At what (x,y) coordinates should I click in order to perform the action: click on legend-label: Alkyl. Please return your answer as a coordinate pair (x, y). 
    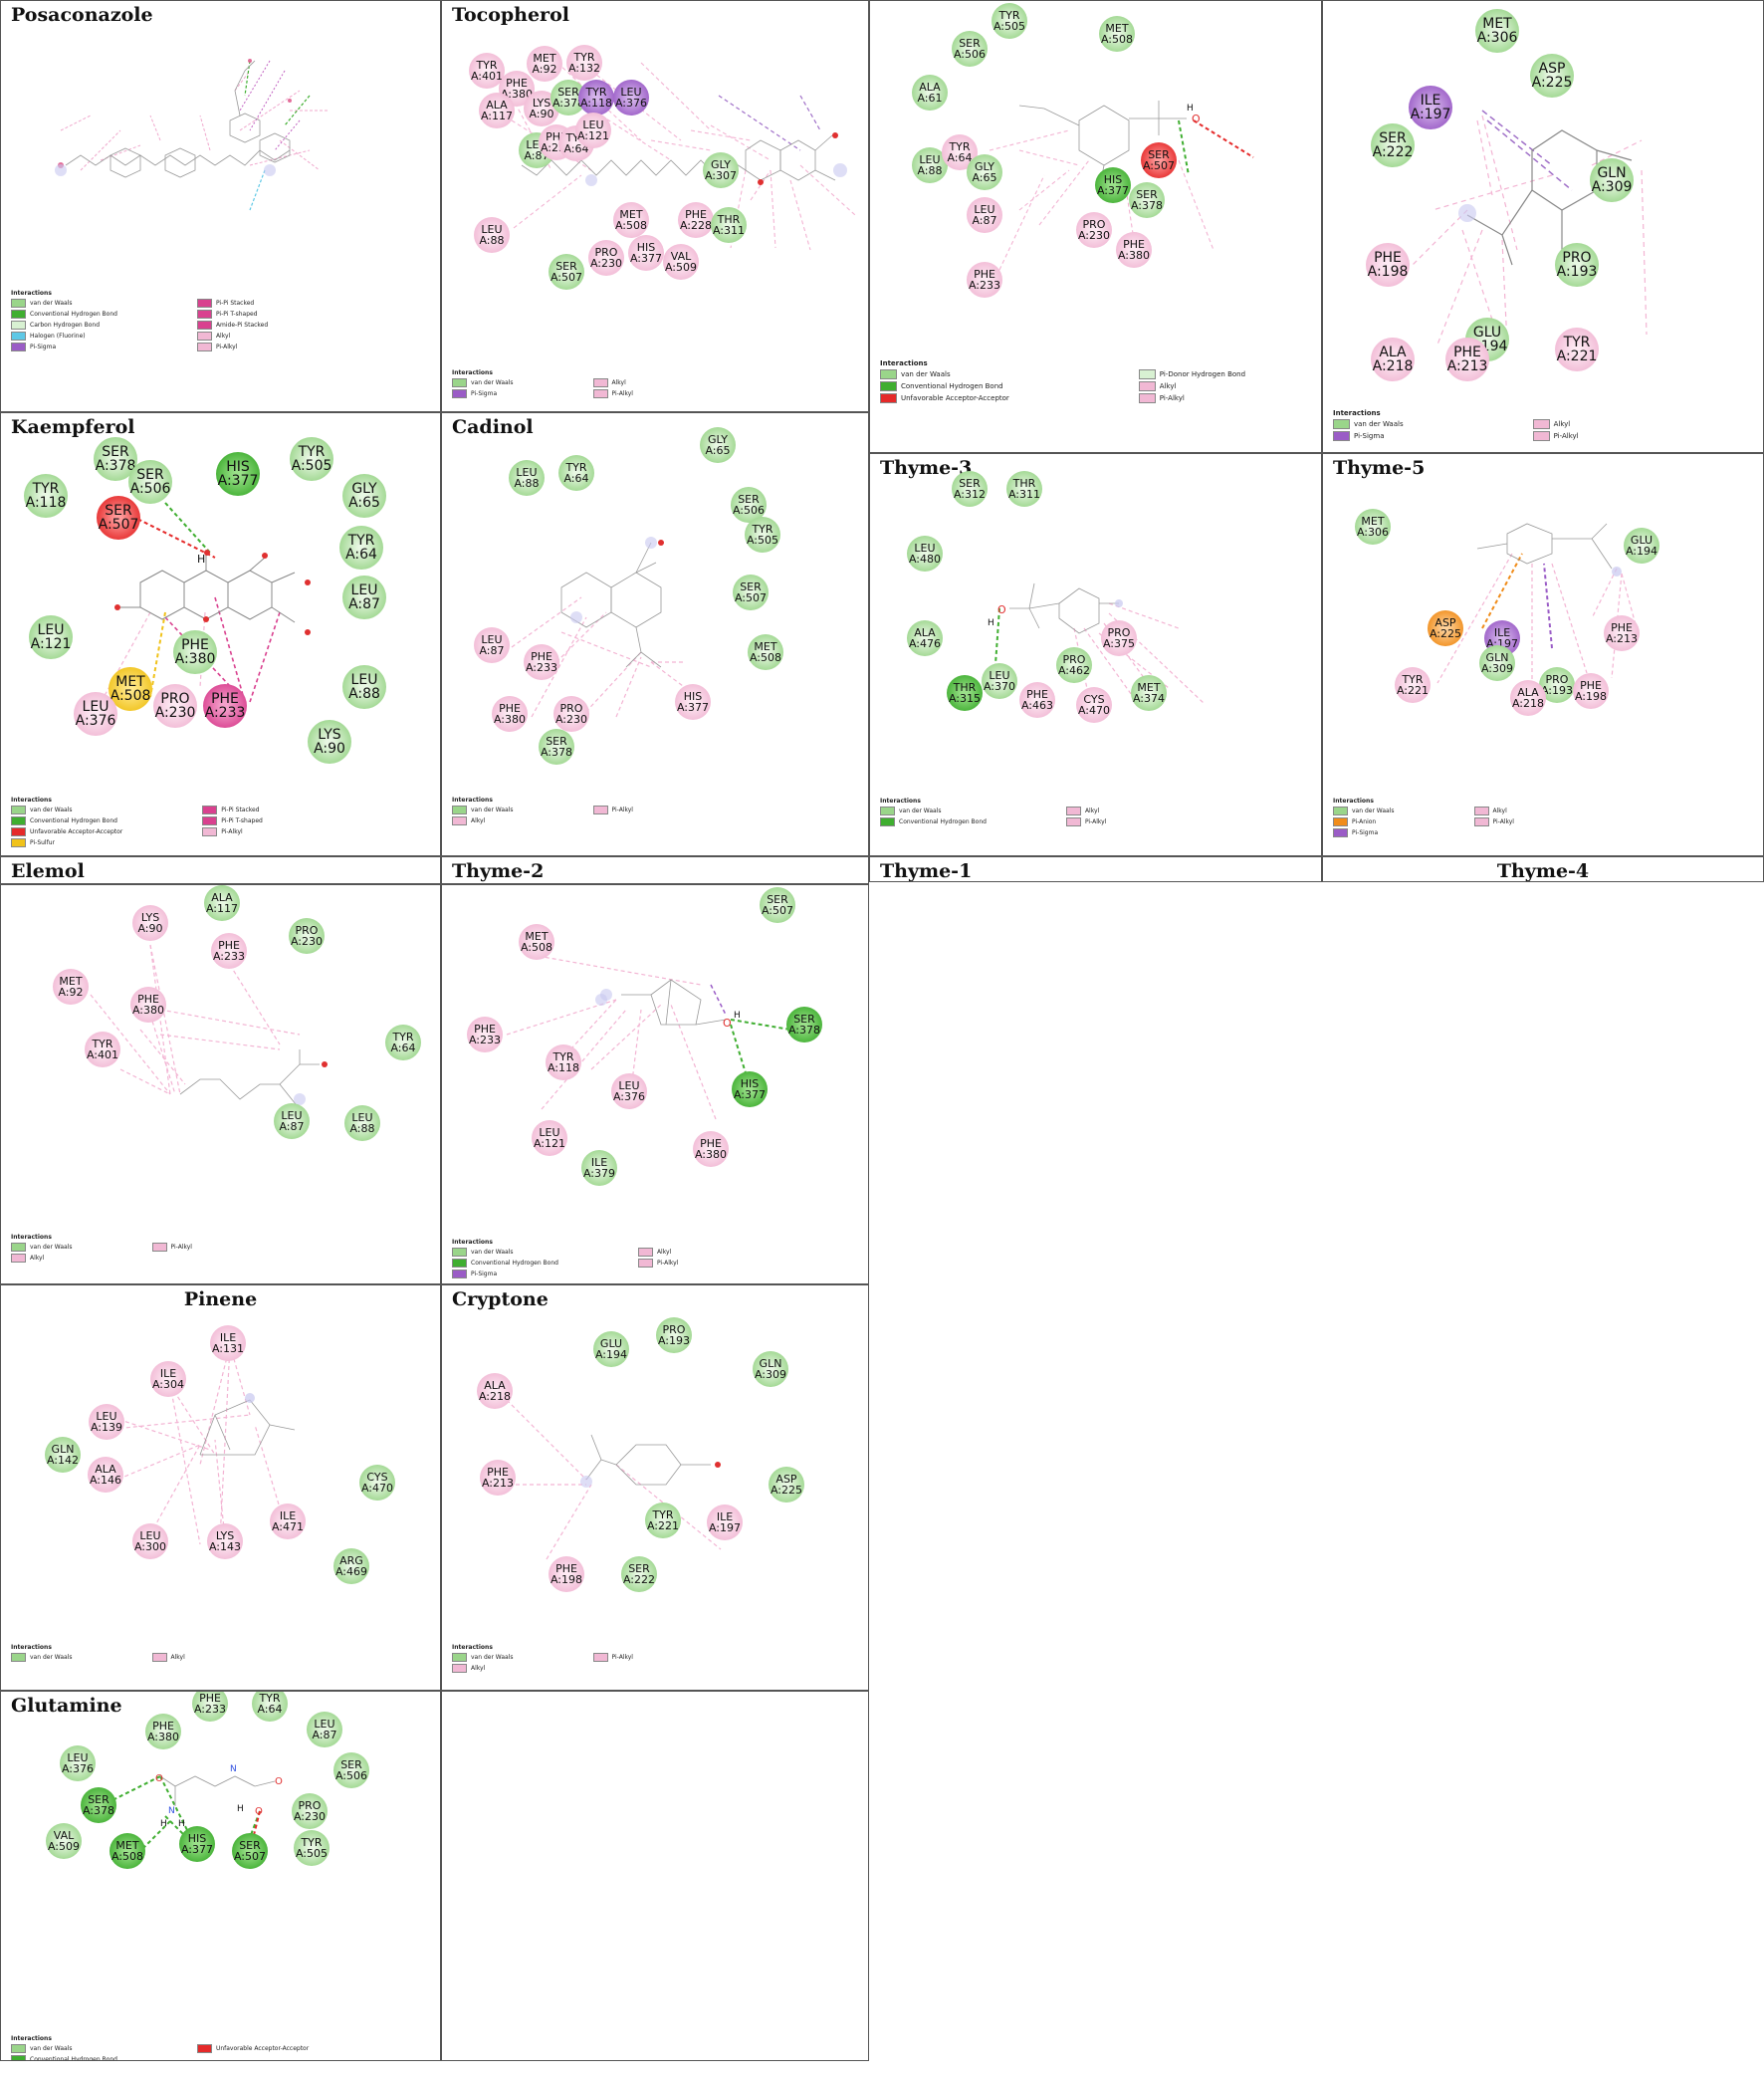
    Looking at the image, I should click on (1499, 811).